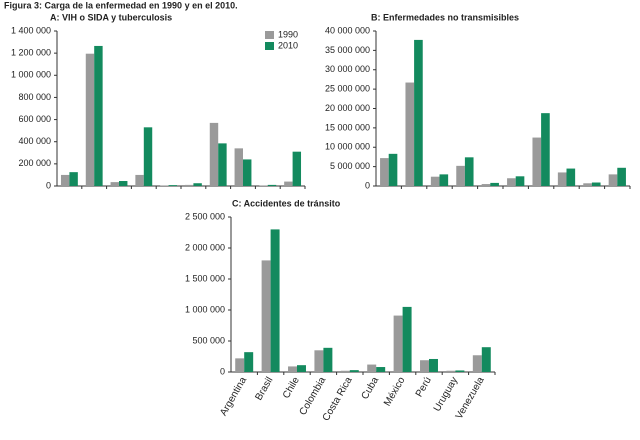 The image size is (640, 440). I want to click on y-tick-label: 2 000 000, so click(205, 247).